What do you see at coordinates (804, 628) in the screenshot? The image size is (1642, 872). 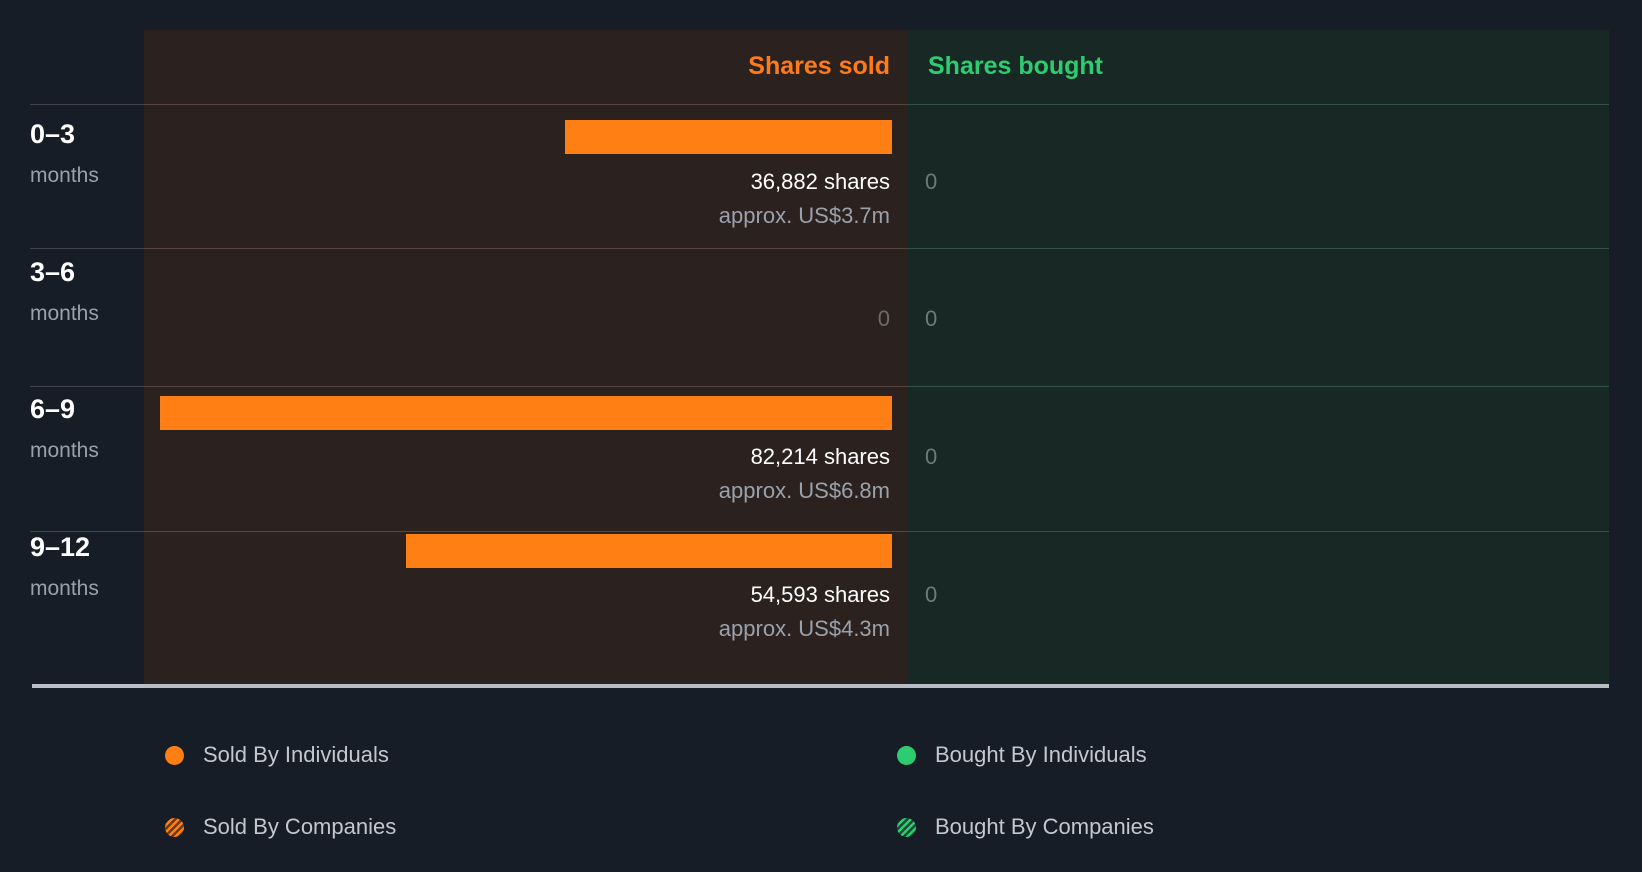 I see `shares-sold-approx-value: approx. US$4.3m` at bounding box center [804, 628].